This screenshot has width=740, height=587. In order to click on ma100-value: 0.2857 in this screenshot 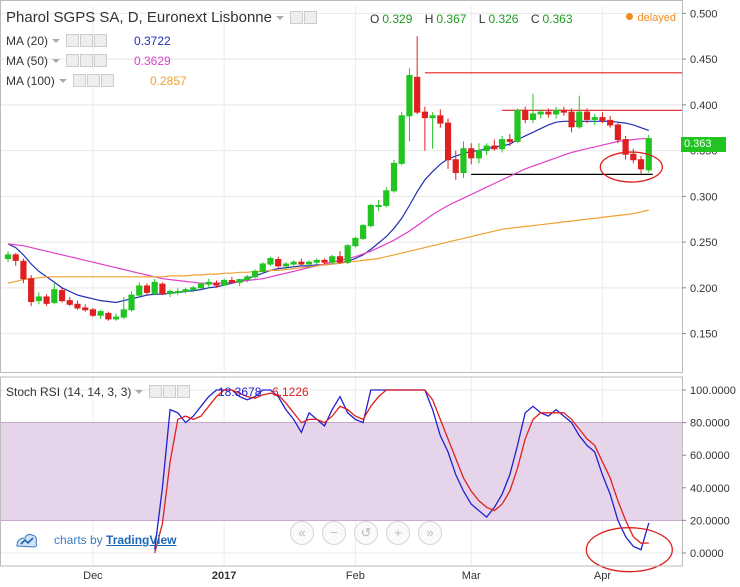, I will do `click(168, 81)`.